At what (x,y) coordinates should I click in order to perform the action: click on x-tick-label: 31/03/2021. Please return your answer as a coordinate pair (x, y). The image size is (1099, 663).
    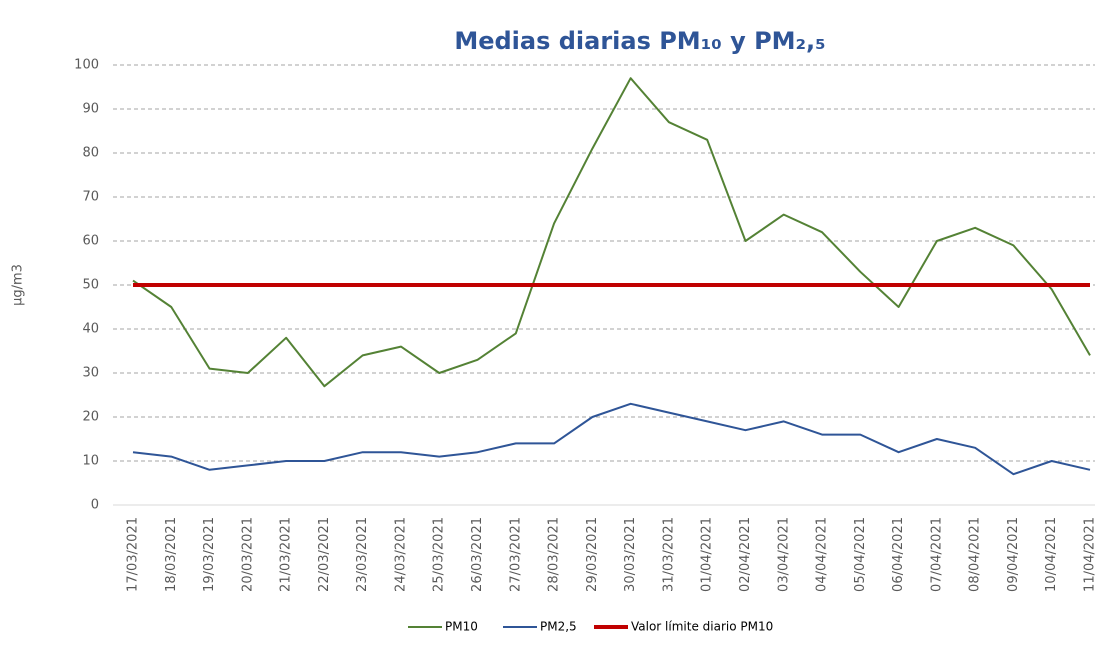
    Looking at the image, I should click on (668, 554).